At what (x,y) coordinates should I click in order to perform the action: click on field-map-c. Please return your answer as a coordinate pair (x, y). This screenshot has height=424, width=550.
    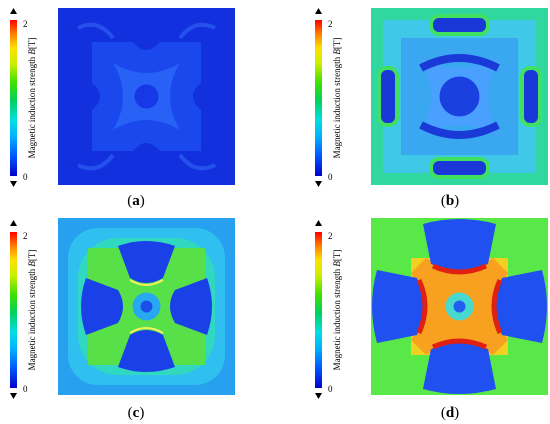
    Looking at the image, I should click on (146, 306).